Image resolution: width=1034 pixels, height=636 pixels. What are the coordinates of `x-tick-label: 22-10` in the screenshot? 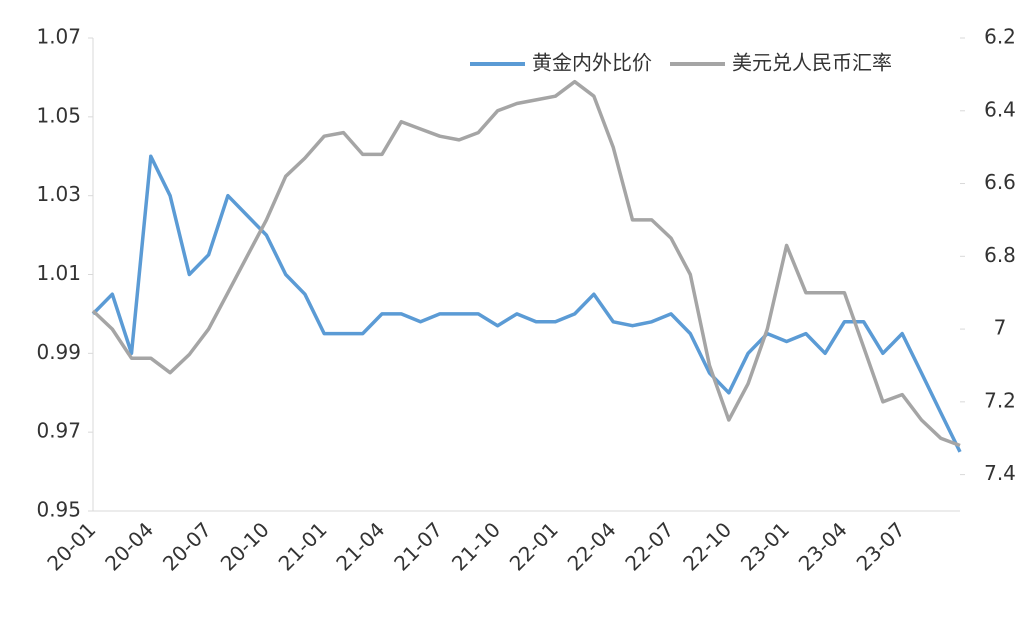 It's located at (707, 546).